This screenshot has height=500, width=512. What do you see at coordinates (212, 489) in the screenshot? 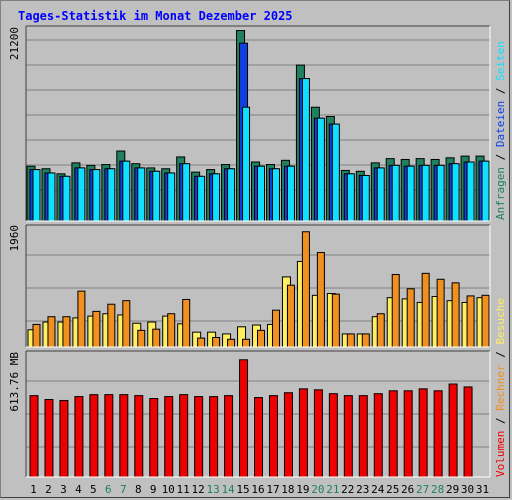
I see `day-label: 13` at bounding box center [212, 489].